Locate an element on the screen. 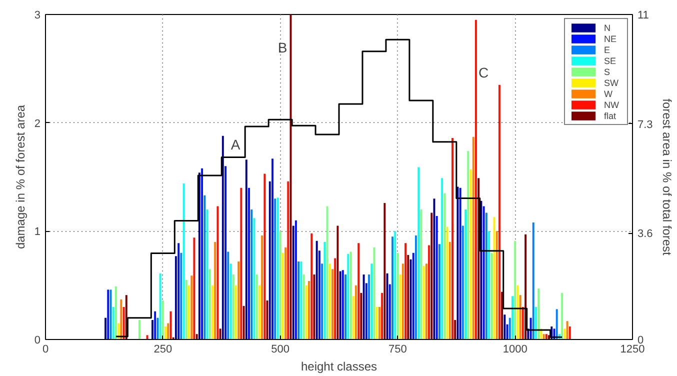 This screenshot has height=376, width=677. y-tick-label: 0 is located at coordinates (37, 340).